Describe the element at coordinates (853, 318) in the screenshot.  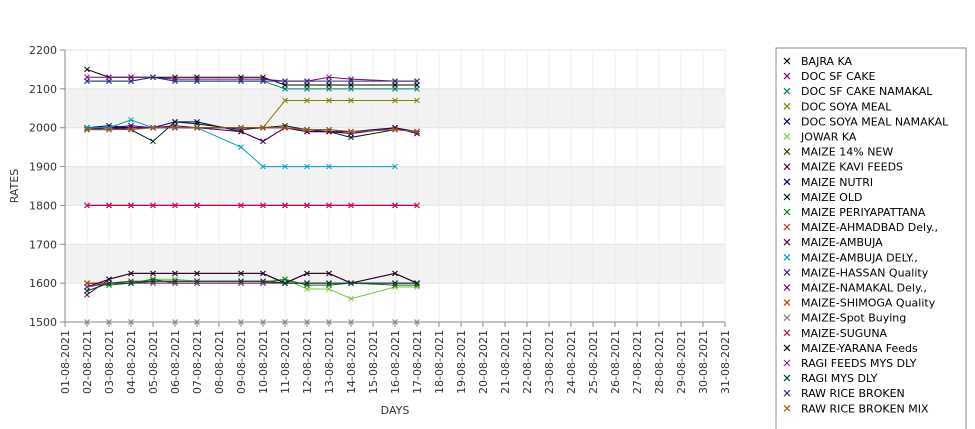
I see `legend-item: MAIZE-Spot Buying` at that location.